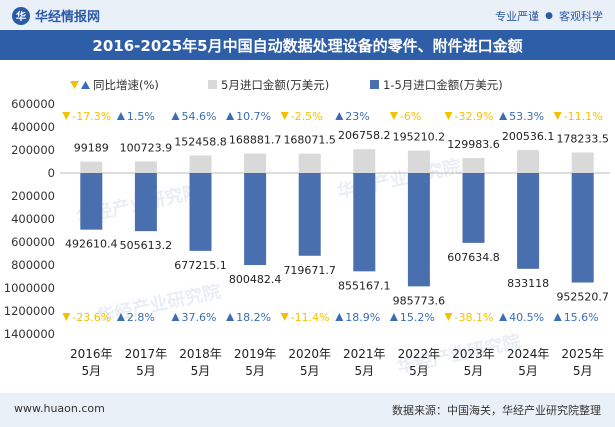 The image size is (615, 427). What do you see at coordinates (91, 148) in the screenshot?
I see `bar-may-label: 99189` at bounding box center [91, 148].